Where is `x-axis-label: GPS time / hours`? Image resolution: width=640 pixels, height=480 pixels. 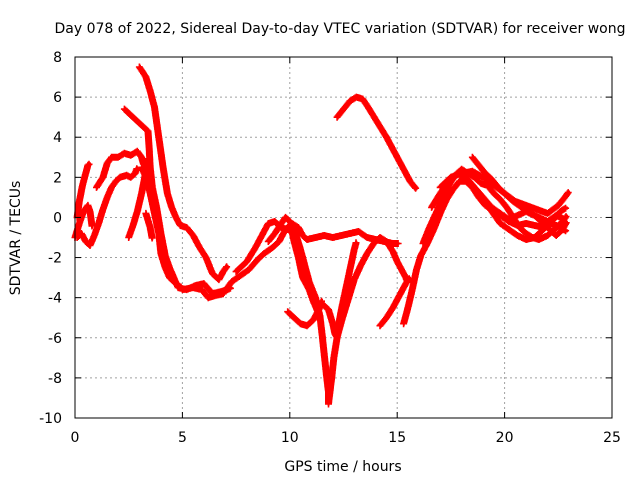 x-axis-label: GPS time / hours is located at coordinates (342, 467).